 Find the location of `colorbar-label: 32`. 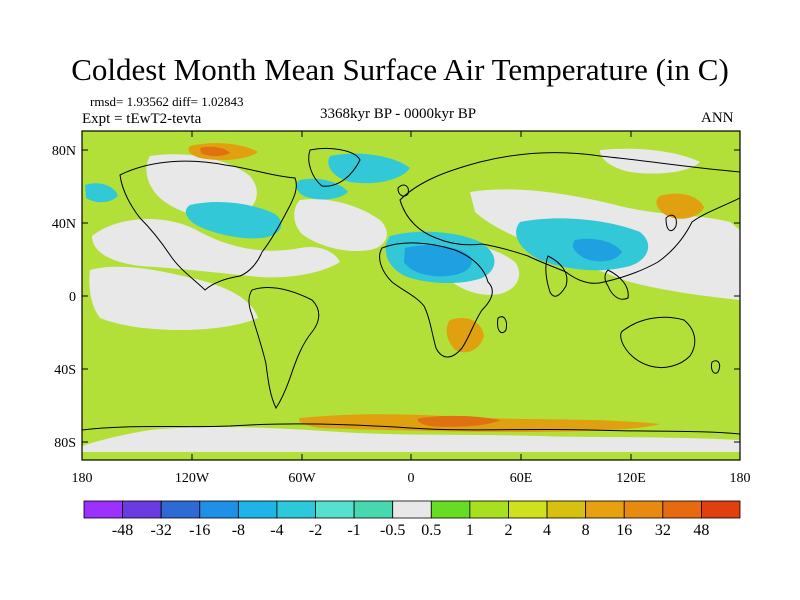

colorbar-label: 32 is located at coordinates (663, 530).